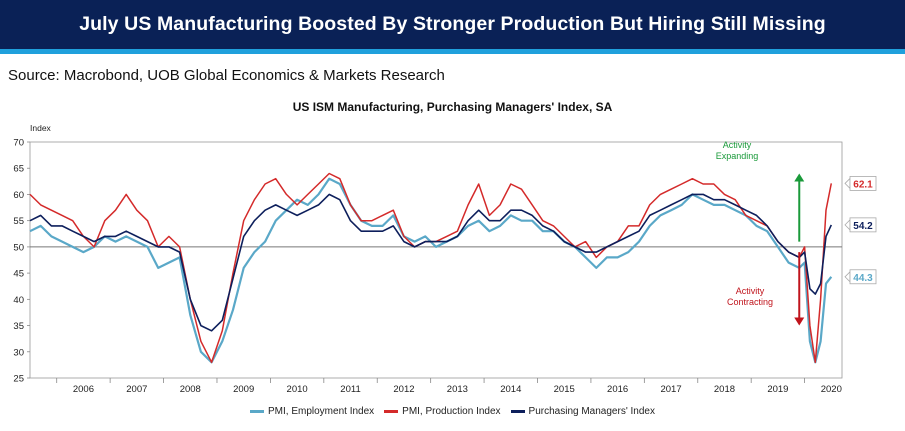 This screenshot has width=905, height=431. What do you see at coordinates (831, 389) in the screenshot?
I see `x-tick-label: 2020` at bounding box center [831, 389].